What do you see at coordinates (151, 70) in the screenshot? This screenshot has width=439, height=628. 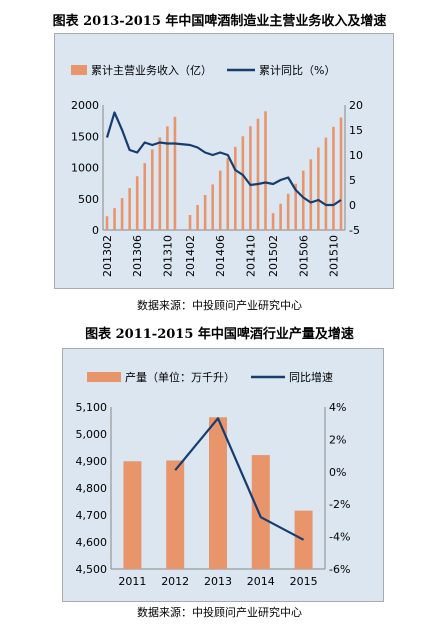 I see `legend-bar-label: 累计主营业务收入（亿）` at bounding box center [151, 70].